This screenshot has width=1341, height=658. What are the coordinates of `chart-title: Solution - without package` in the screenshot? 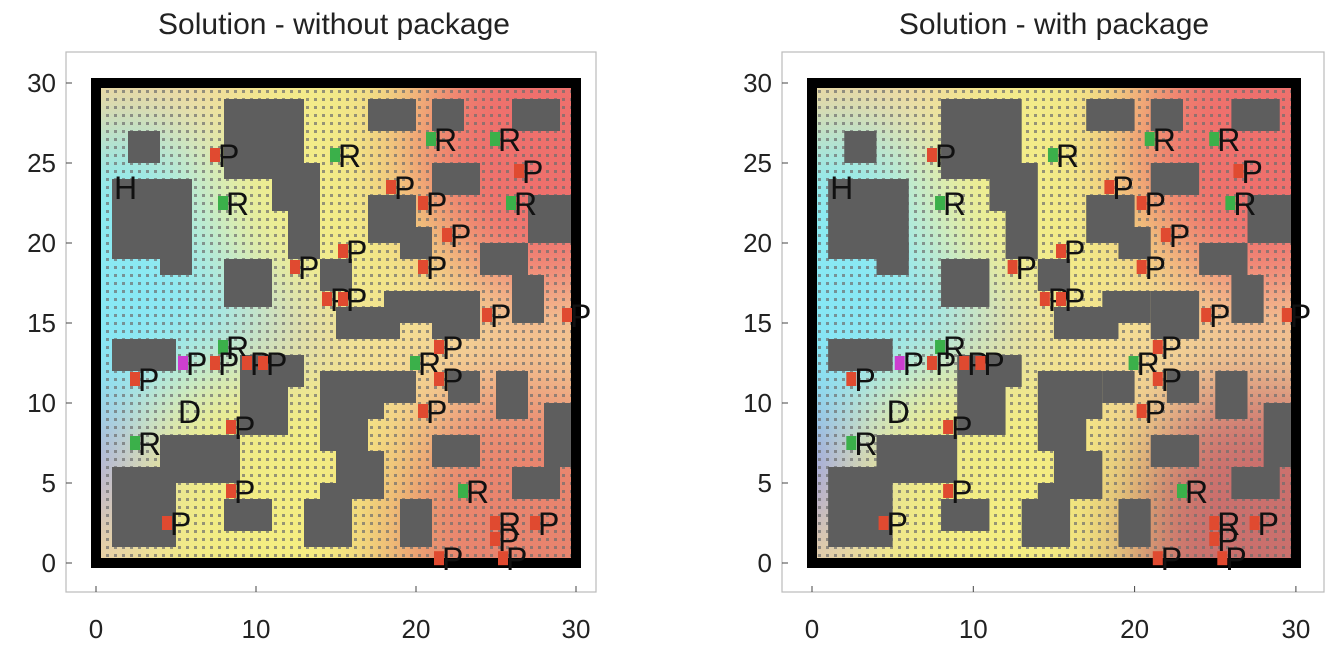 It's located at (334, 24).